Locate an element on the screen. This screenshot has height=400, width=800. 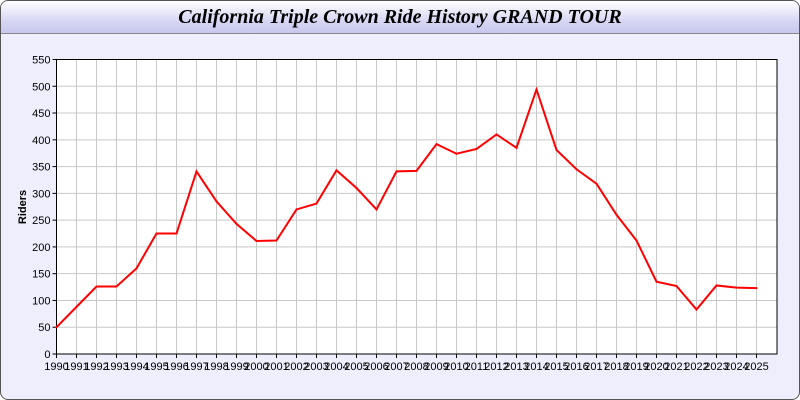
x-tick-label: 1997 is located at coordinates (196, 367).